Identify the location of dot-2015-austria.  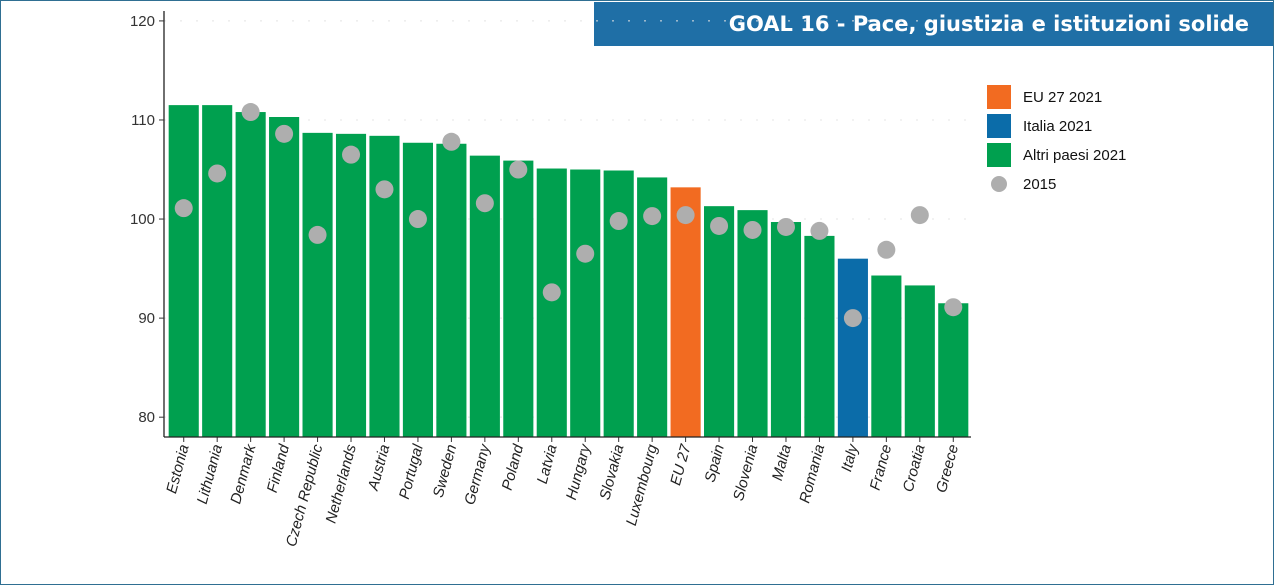
(384, 189).